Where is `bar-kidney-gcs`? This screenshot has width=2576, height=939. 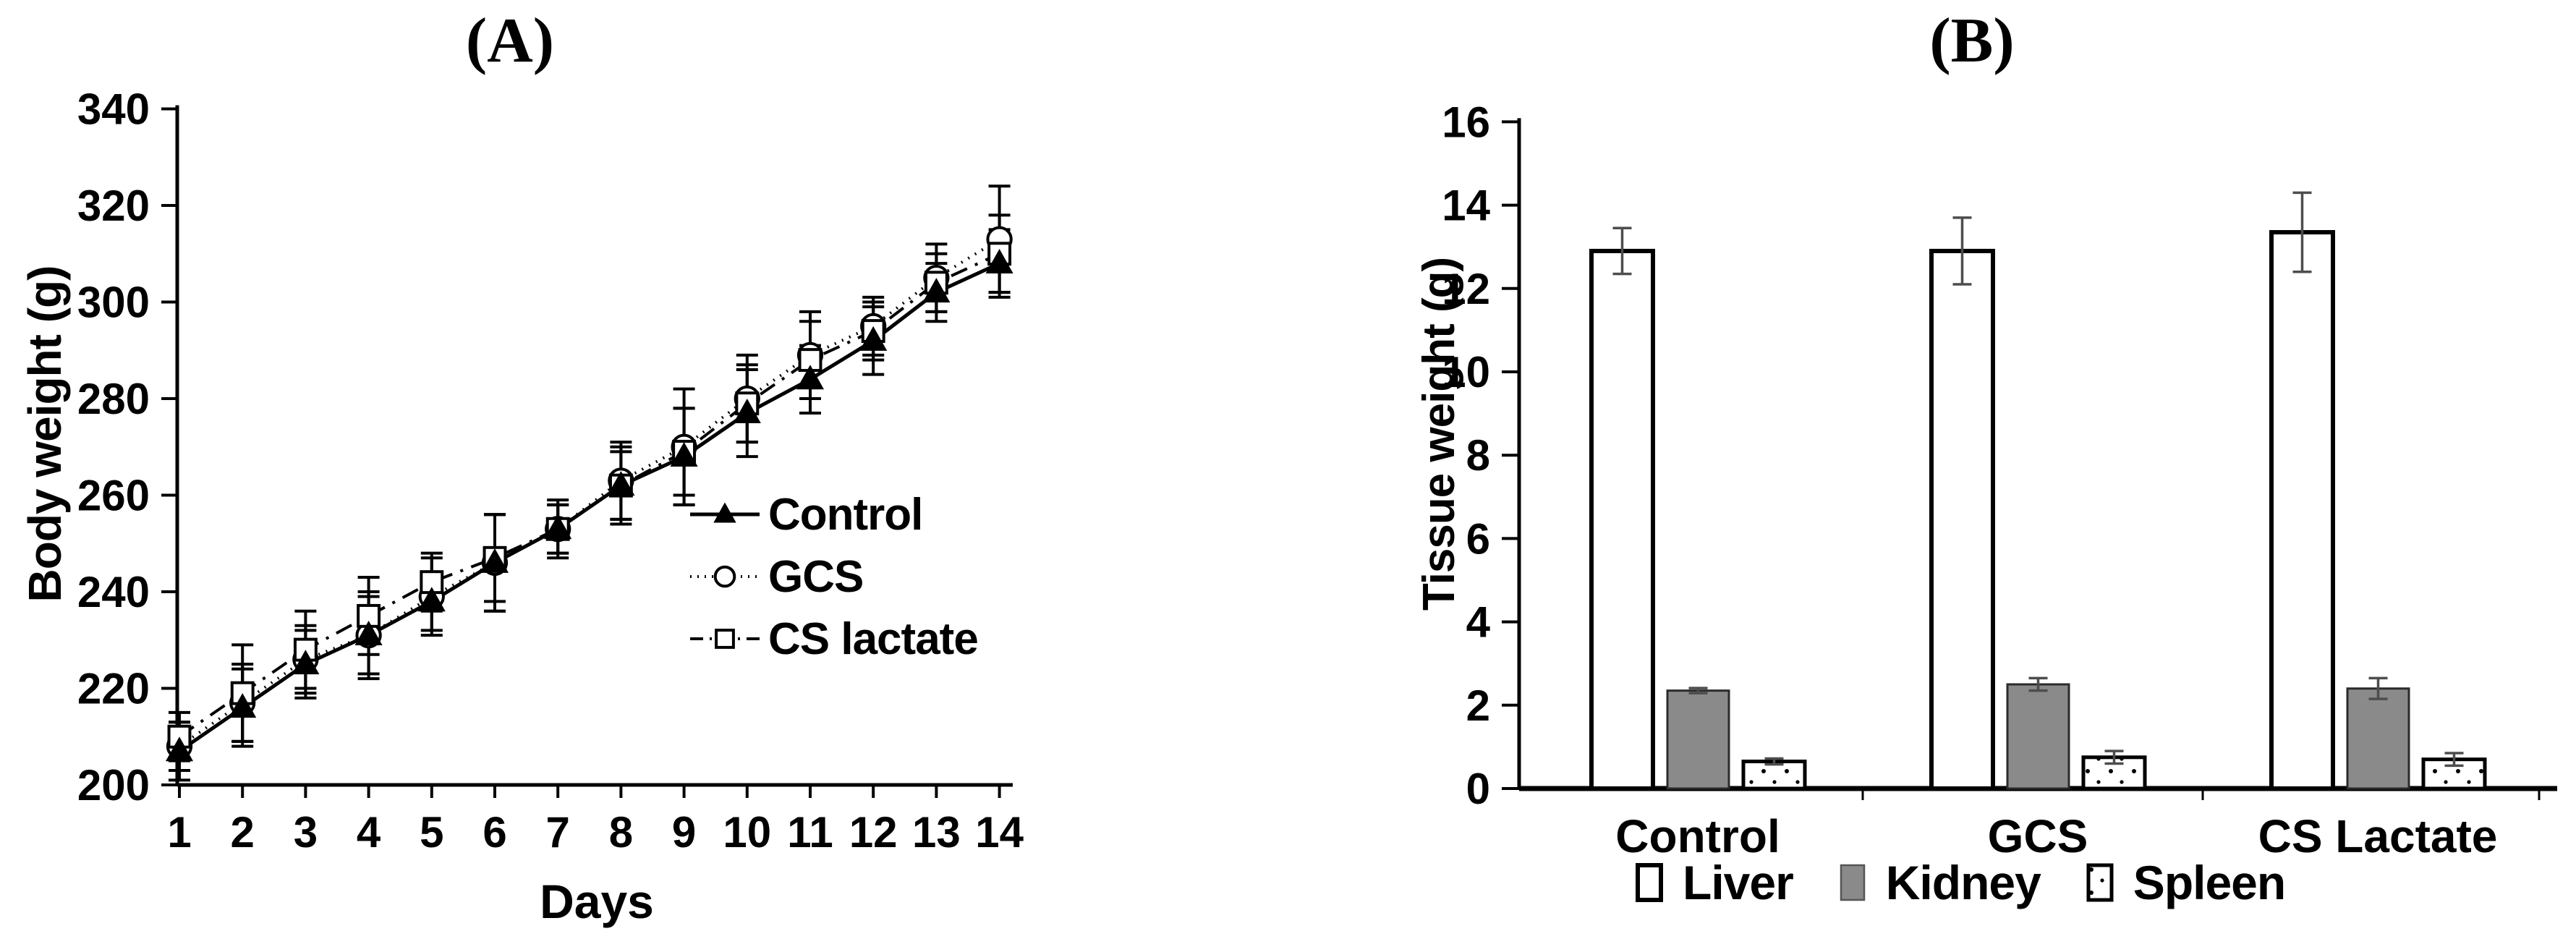
bar-kidney-gcs is located at coordinates (2038, 736).